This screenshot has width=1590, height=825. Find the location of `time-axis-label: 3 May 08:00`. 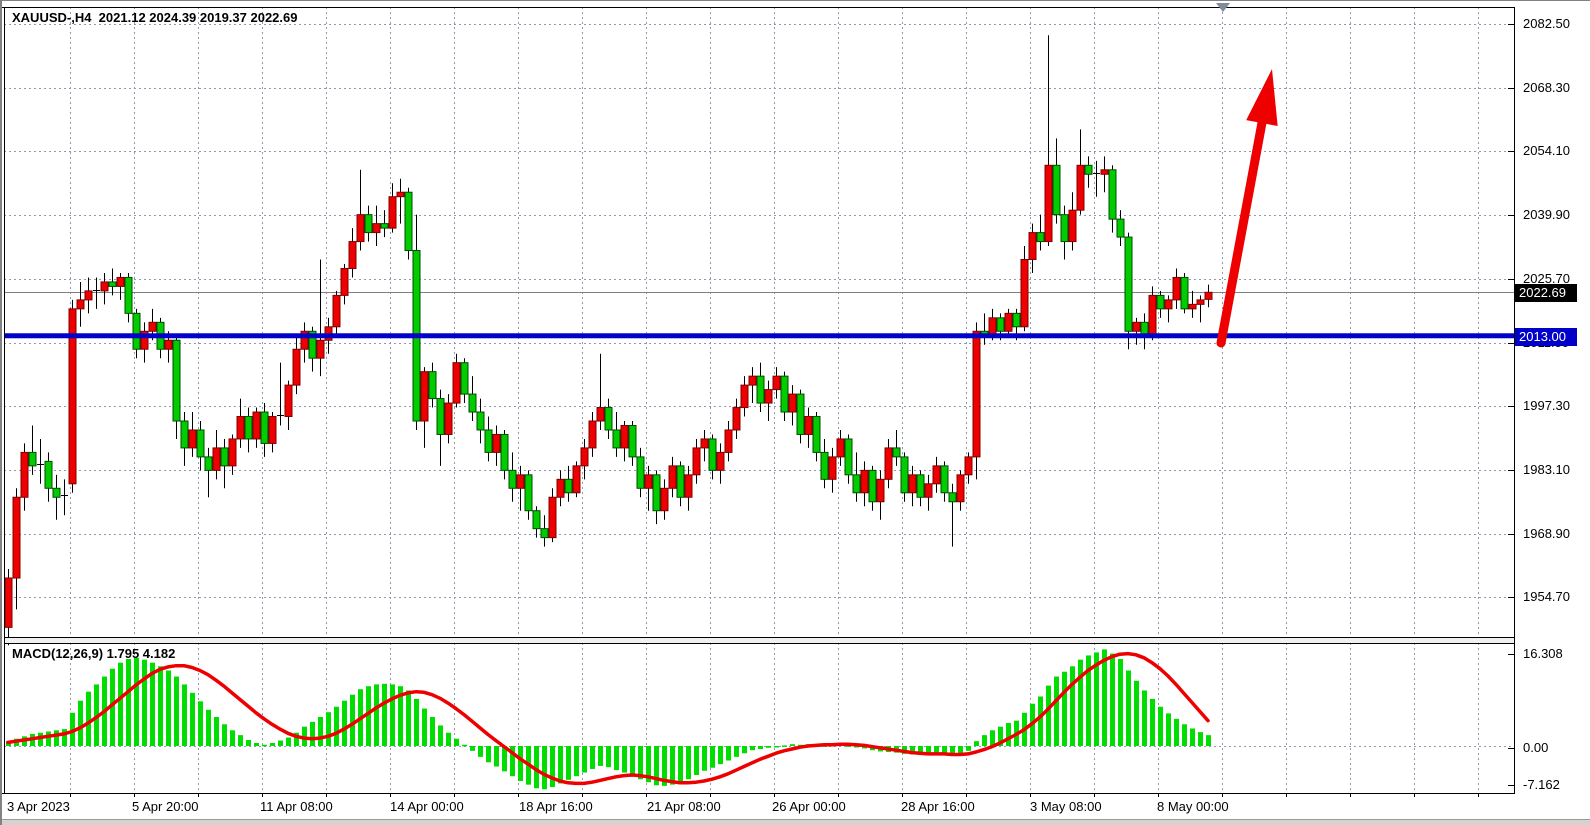

time-axis-label: 3 May 08:00 is located at coordinates (1066, 806).